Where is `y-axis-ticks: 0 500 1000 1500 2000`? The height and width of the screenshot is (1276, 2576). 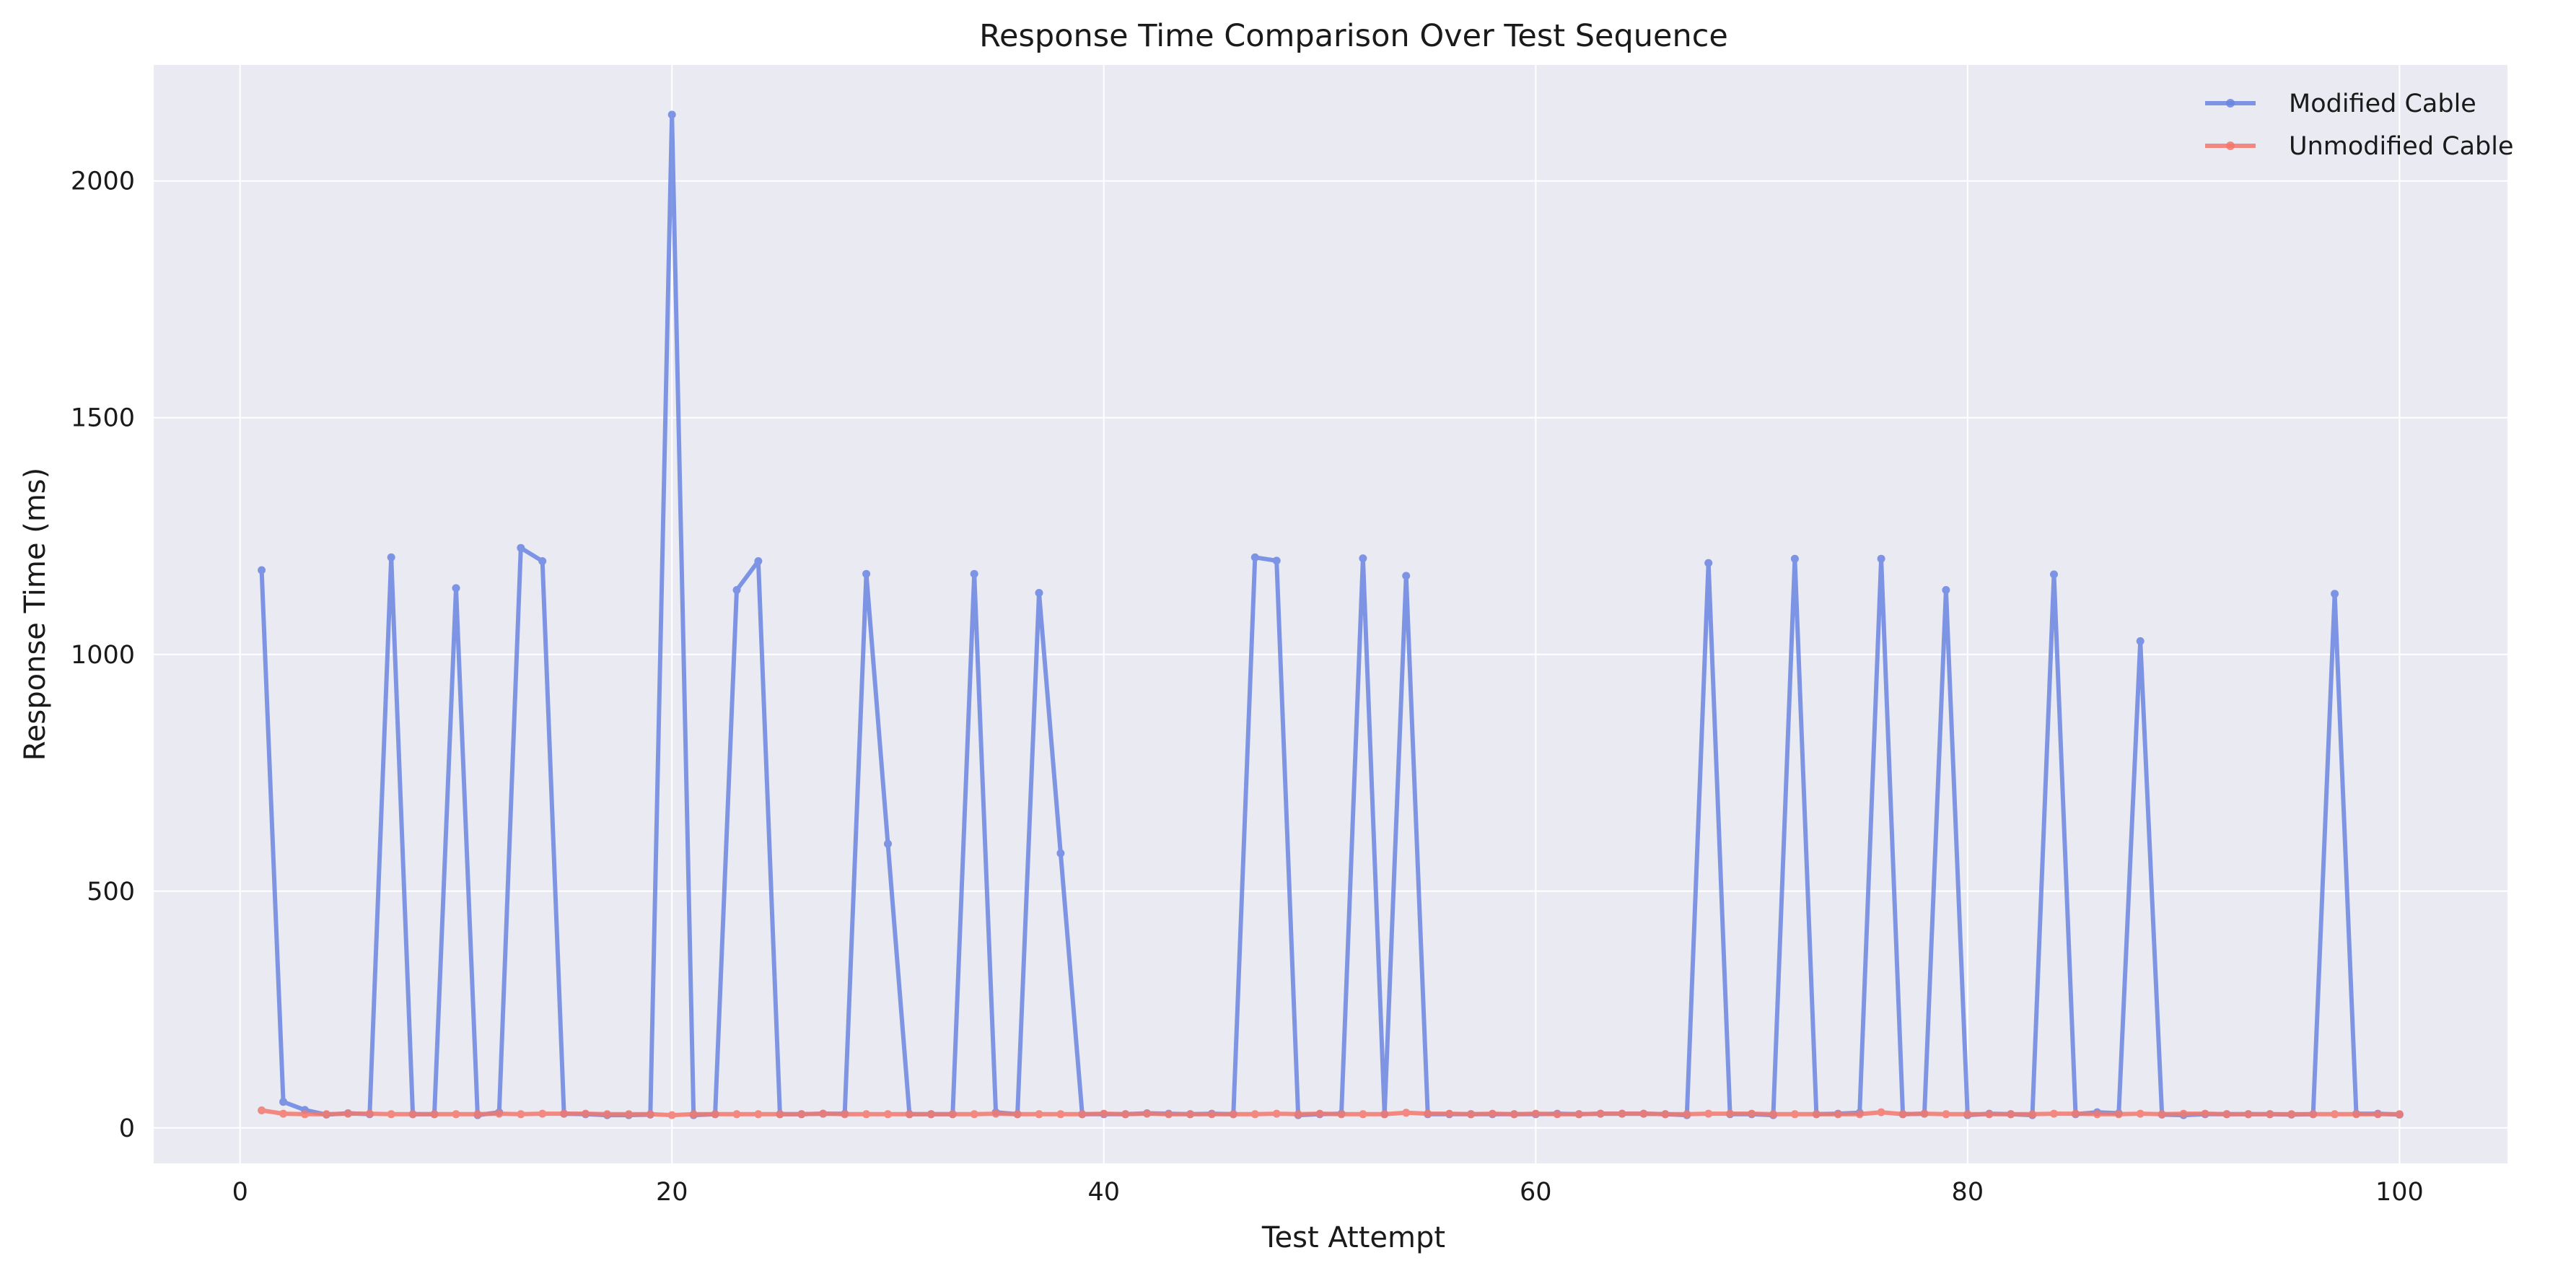 y-axis-ticks: 0 500 1000 1500 2000 is located at coordinates (103, 655).